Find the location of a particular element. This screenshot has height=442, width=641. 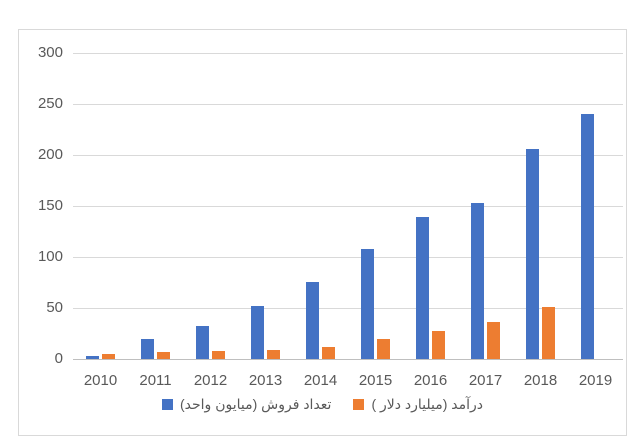

bar-group-2017 is located at coordinates (485, 206).